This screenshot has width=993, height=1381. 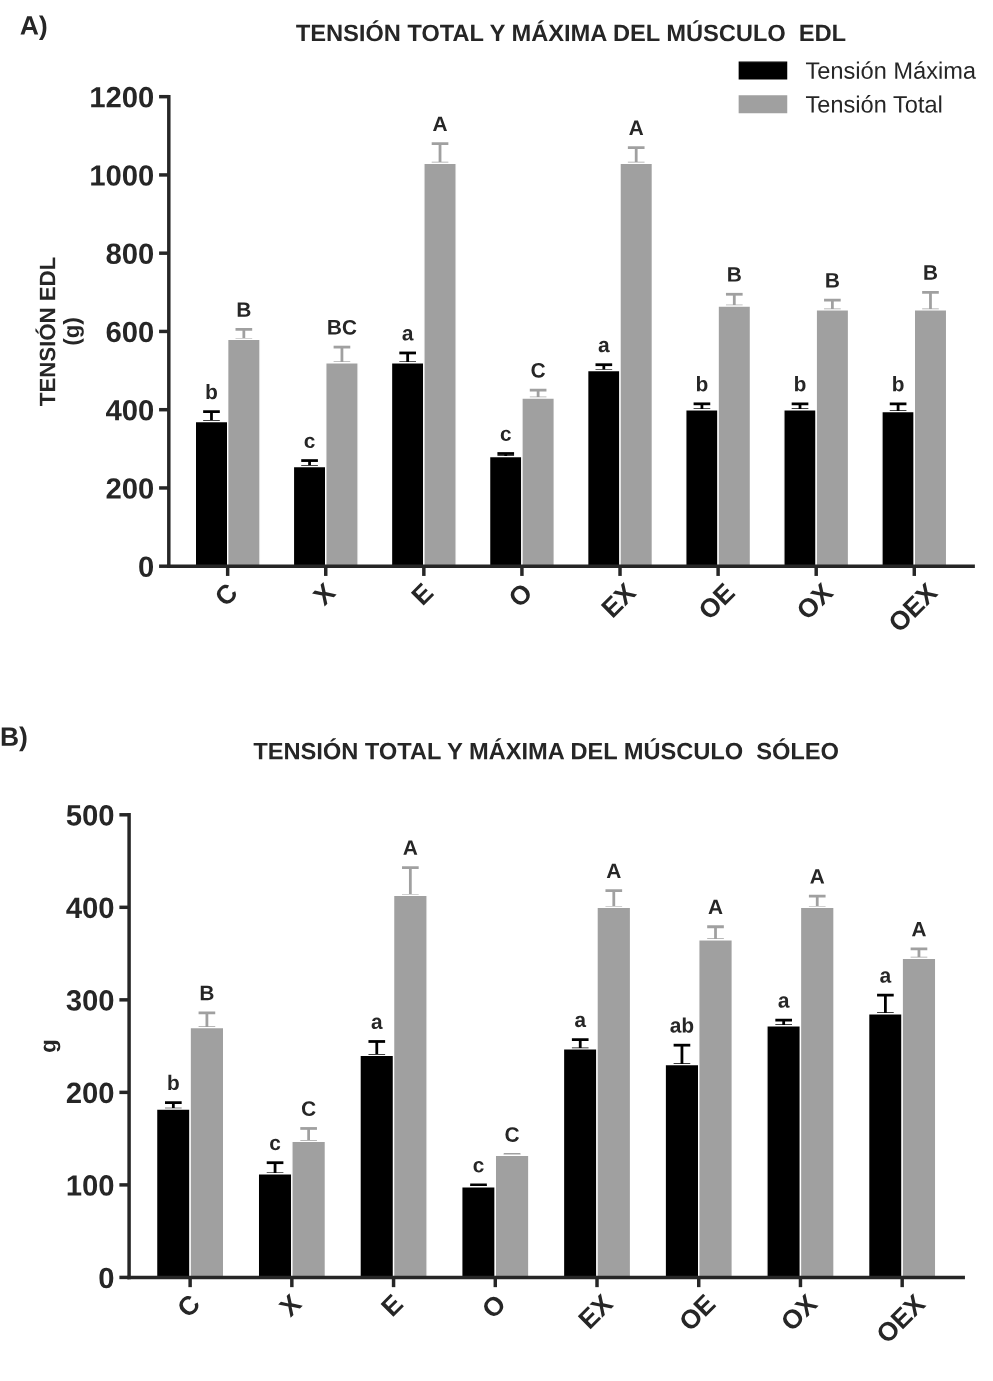 I want to click on y-axis-title: TENSIÓN EDL (g), so click(x=59, y=331).